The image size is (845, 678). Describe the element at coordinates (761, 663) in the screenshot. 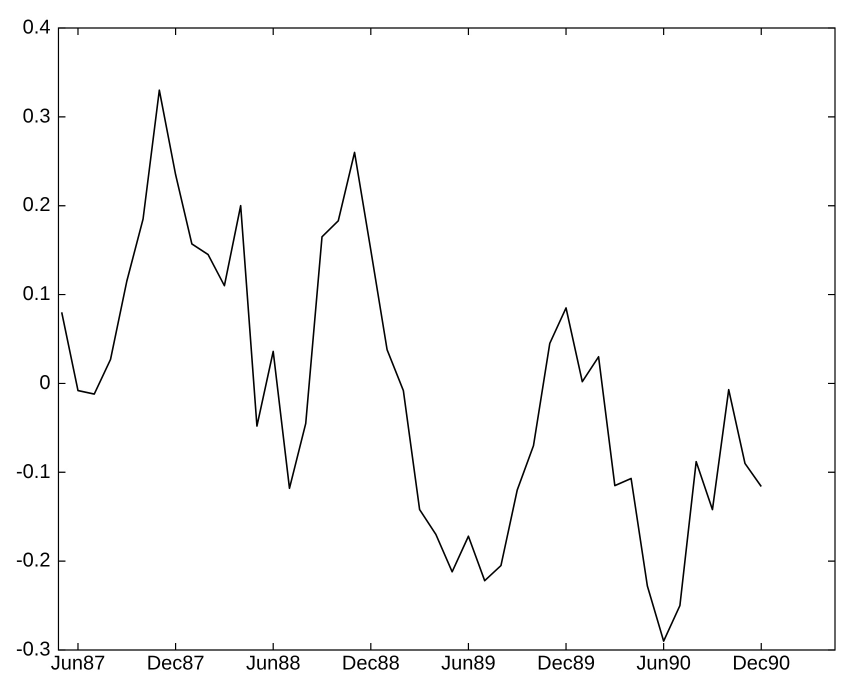

I see `x-tick-label: Dec90` at that location.